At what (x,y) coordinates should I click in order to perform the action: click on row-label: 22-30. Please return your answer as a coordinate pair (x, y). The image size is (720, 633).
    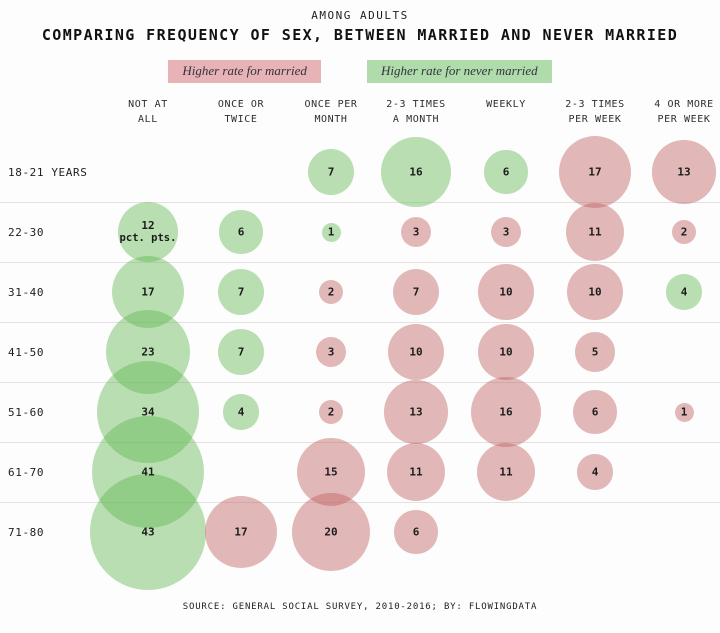
    Looking at the image, I should click on (26, 232).